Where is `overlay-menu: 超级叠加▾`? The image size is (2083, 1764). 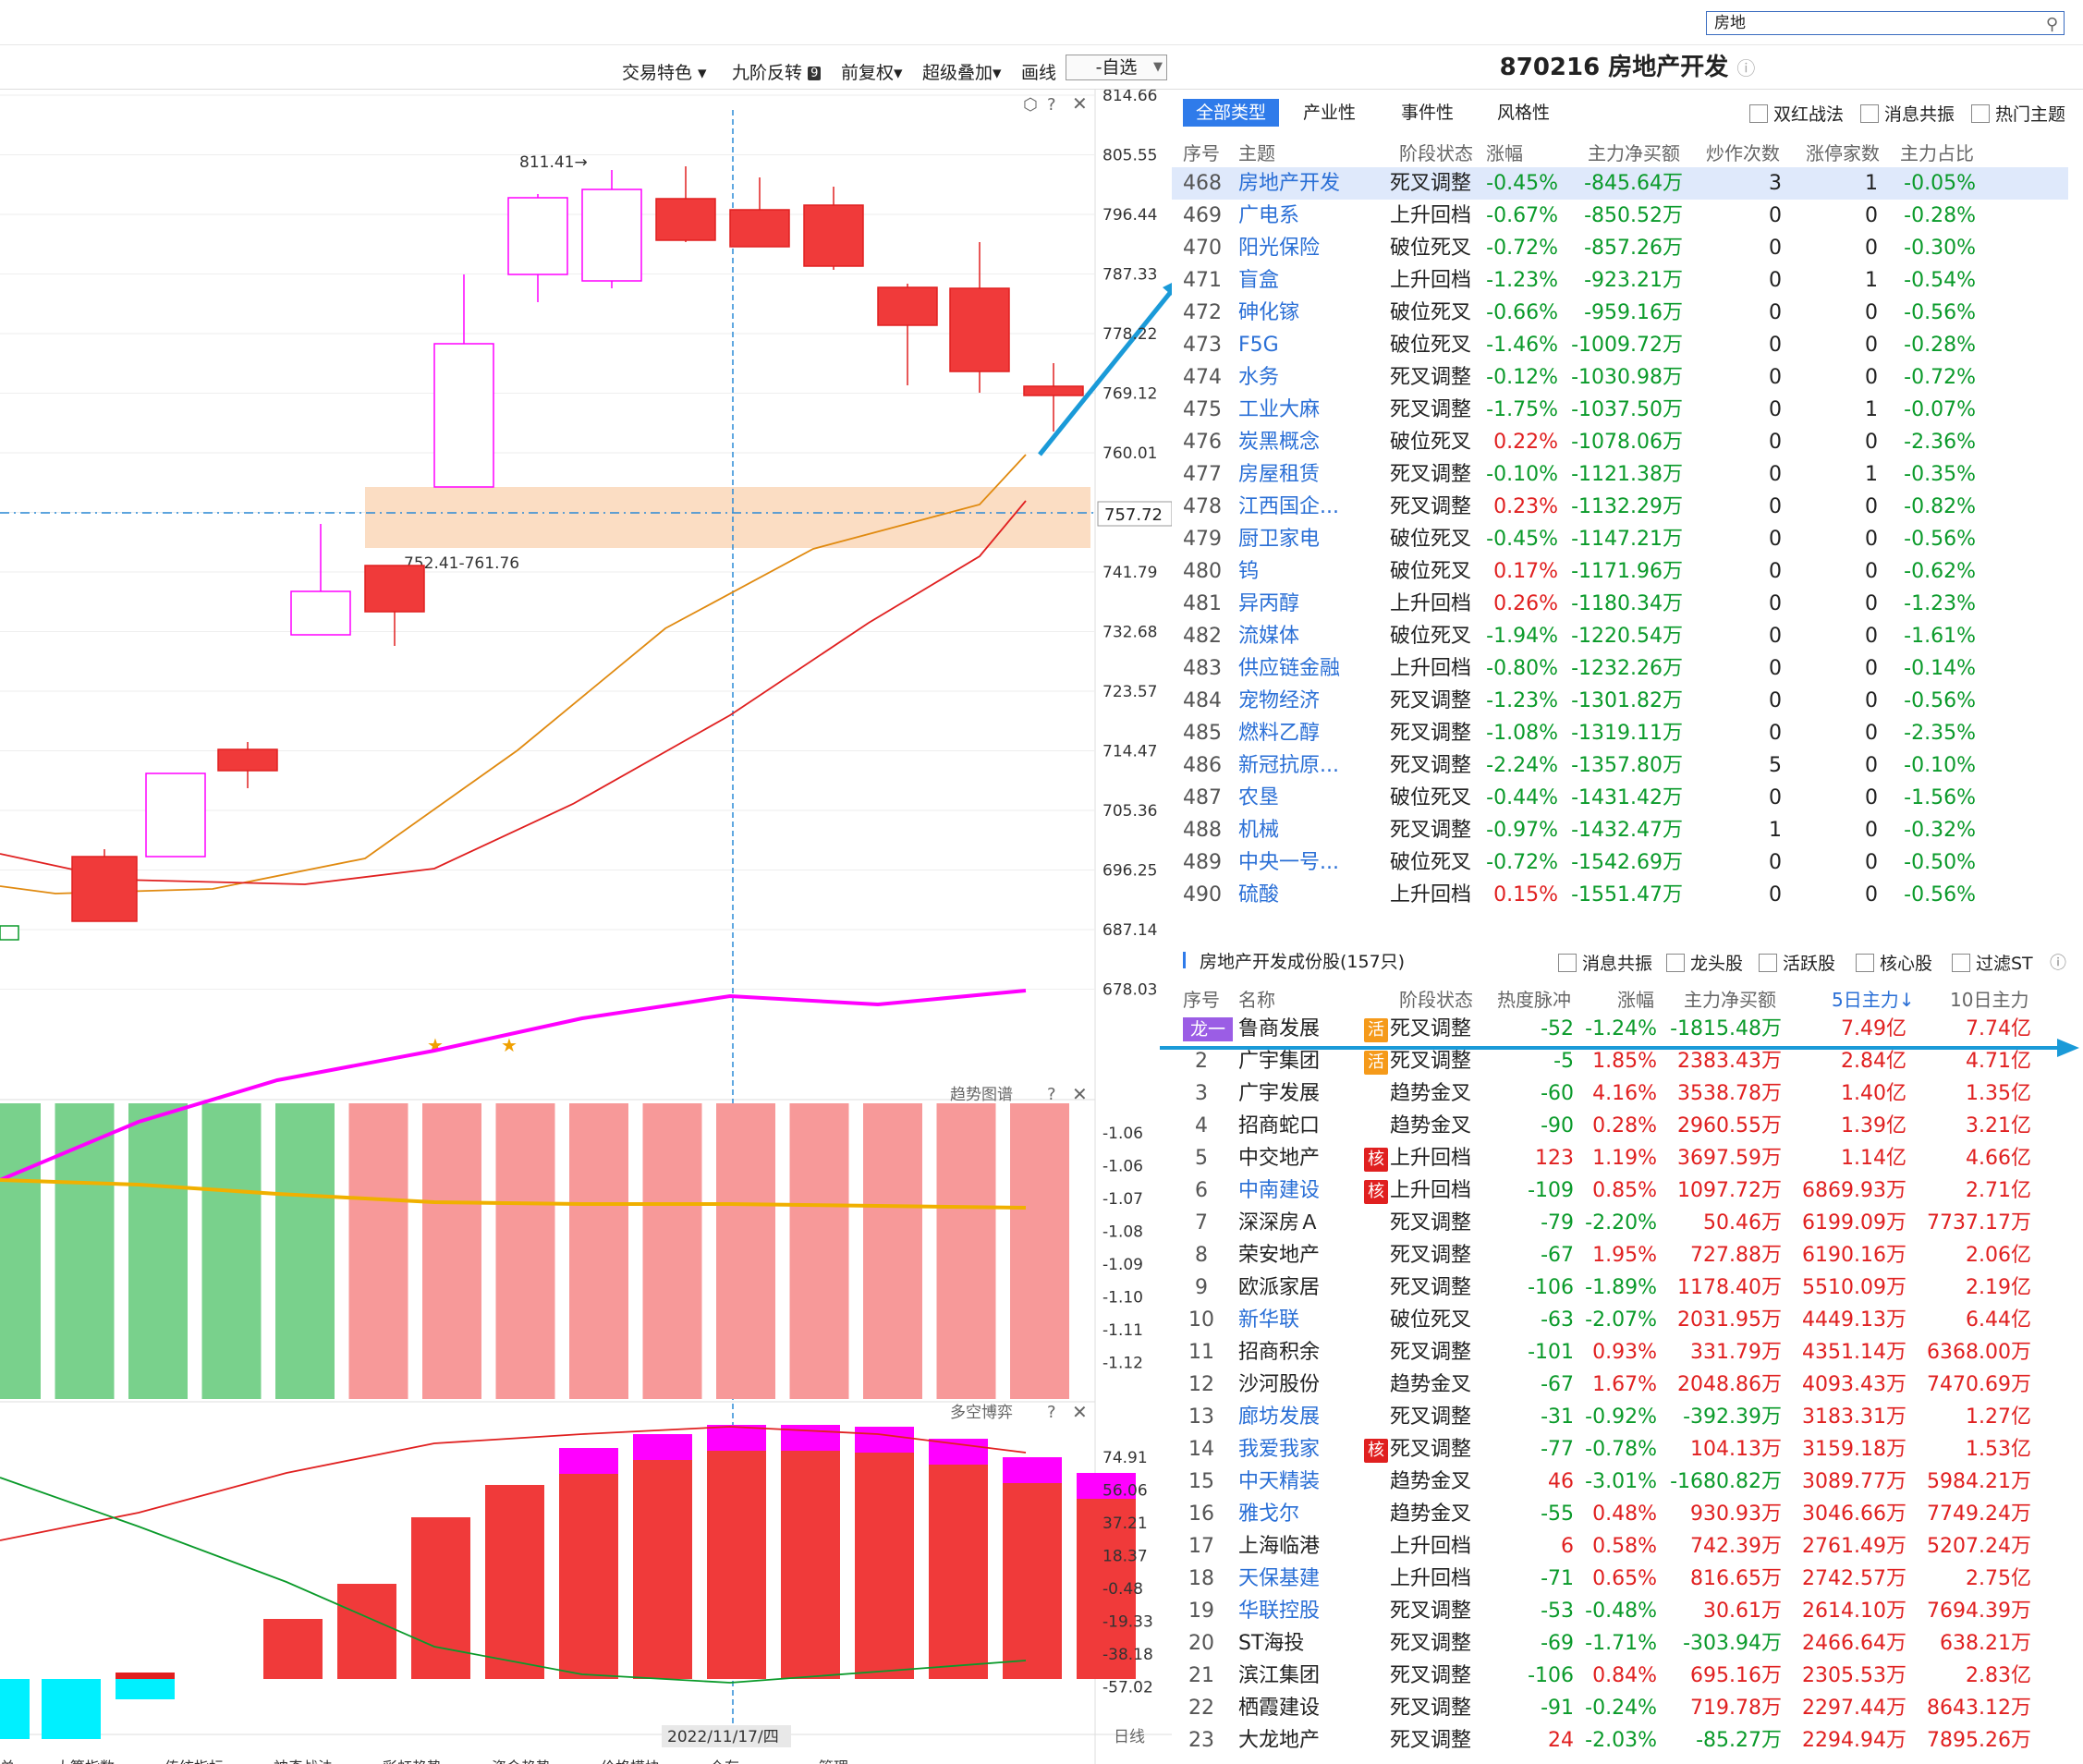 overlay-menu: 超级叠加▾ is located at coordinates (962, 73).